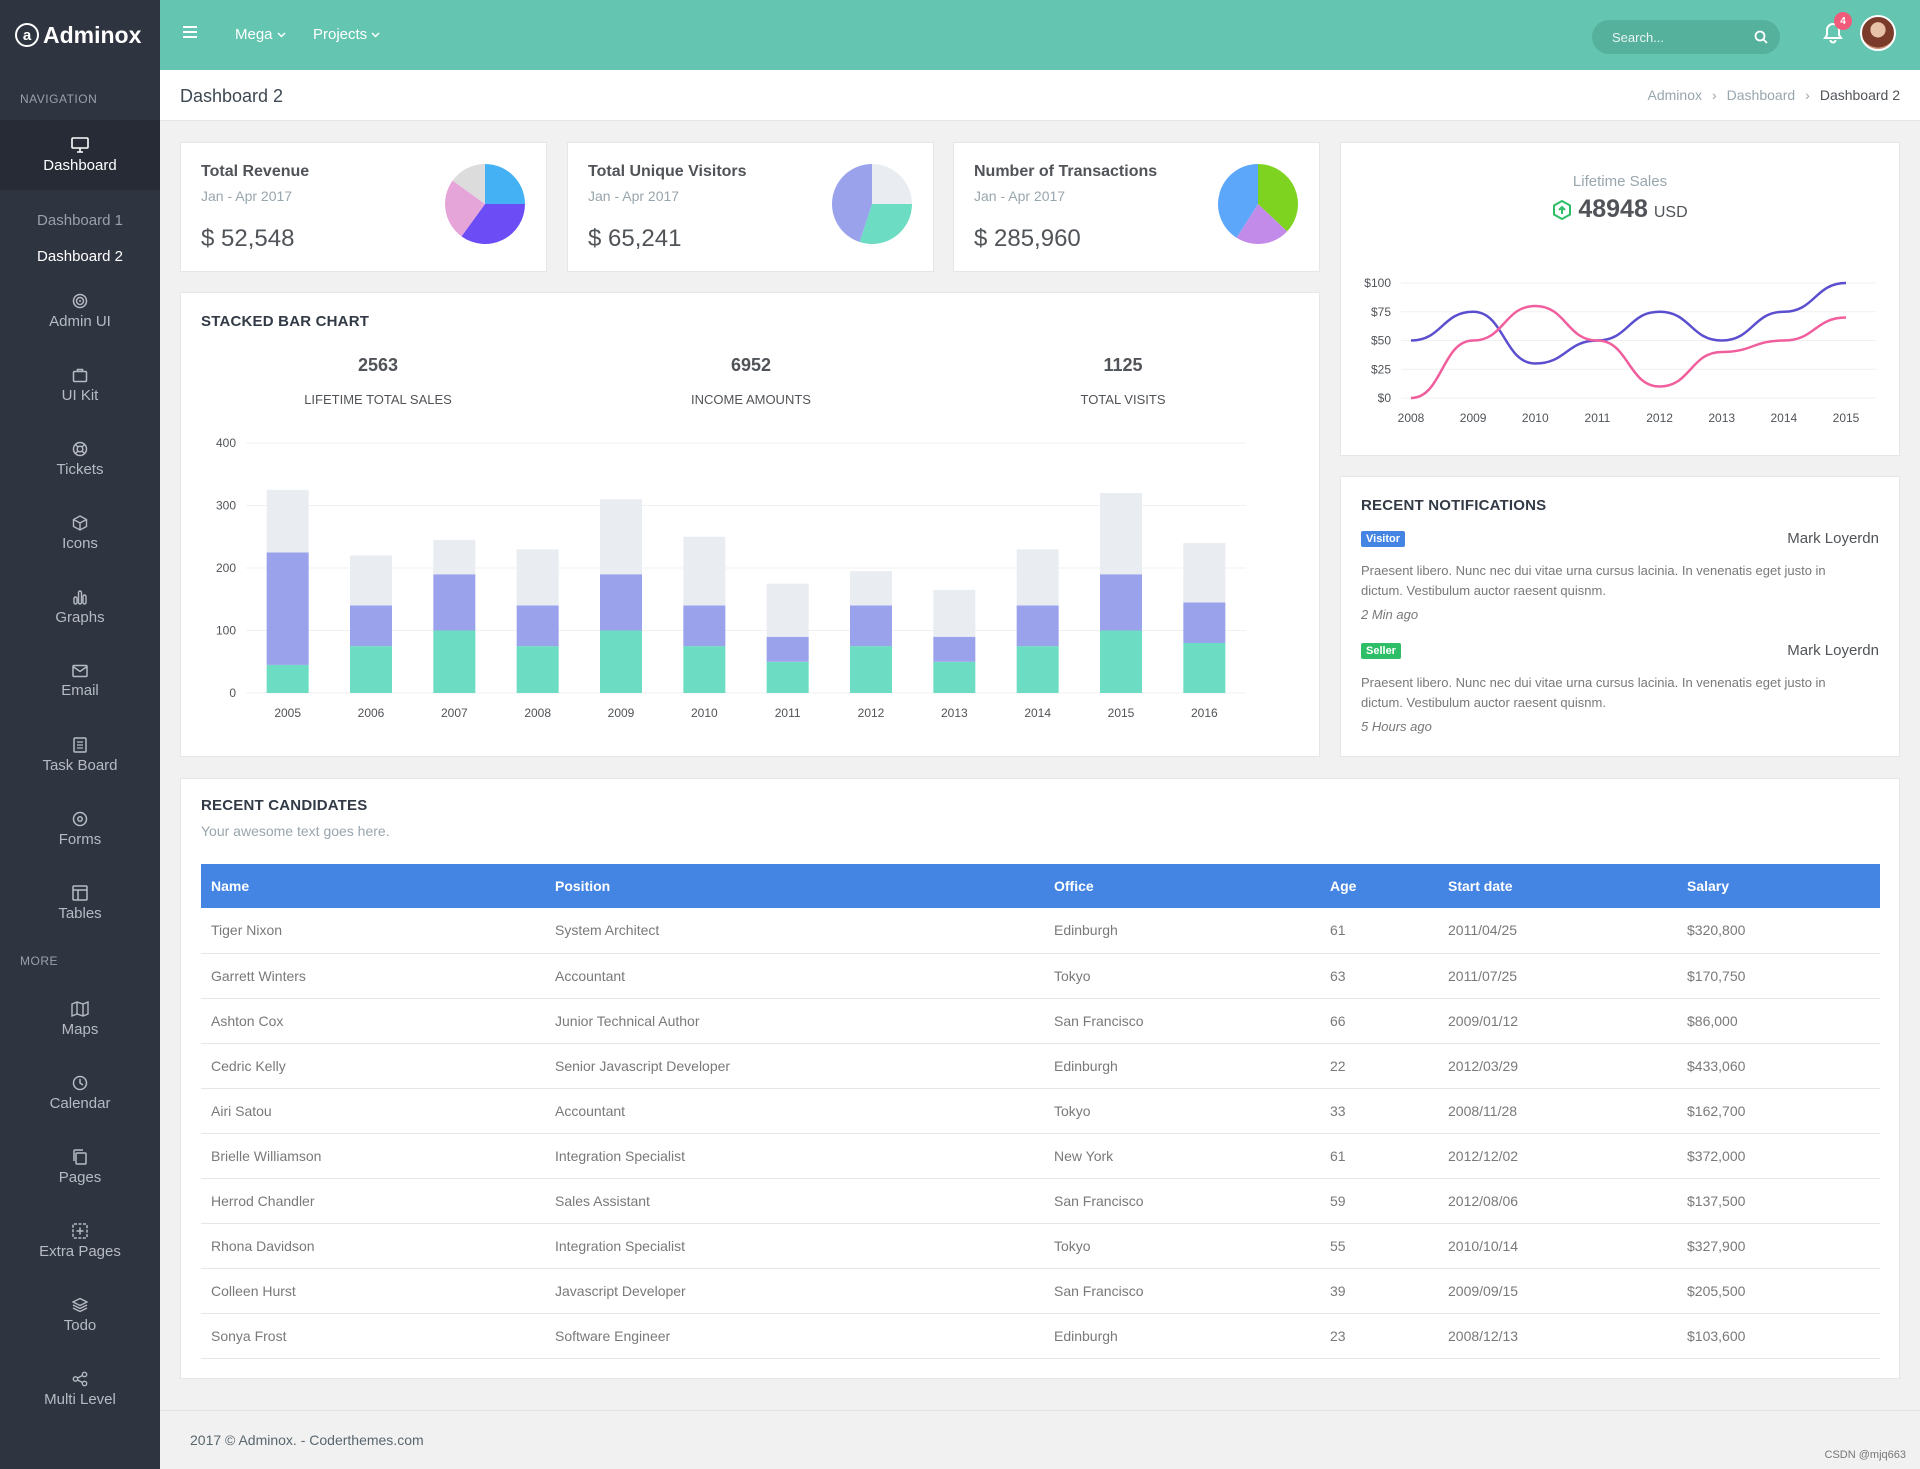 This screenshot has width=1920, height=1469. Describe the element at coordinates (80, 311) in the screenshot. I see `sidebar-item-admin-ui: Admin UI` at that location.